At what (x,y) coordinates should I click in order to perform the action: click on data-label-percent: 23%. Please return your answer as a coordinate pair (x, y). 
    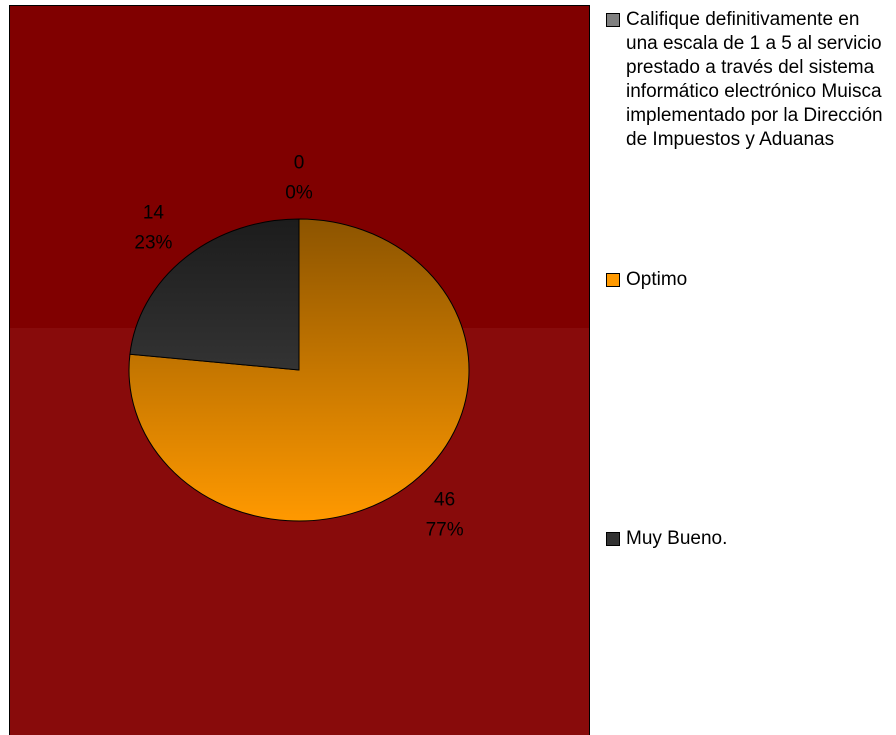
    Looking at the image, I should click on (153, 242).